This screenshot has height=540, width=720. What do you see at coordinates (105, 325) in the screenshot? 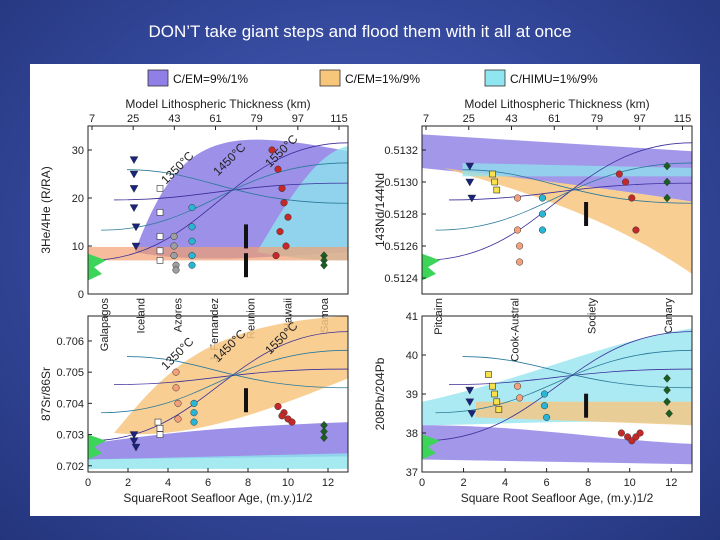
I see `locality-label: Galapagos` at bounding box center [105, 325].